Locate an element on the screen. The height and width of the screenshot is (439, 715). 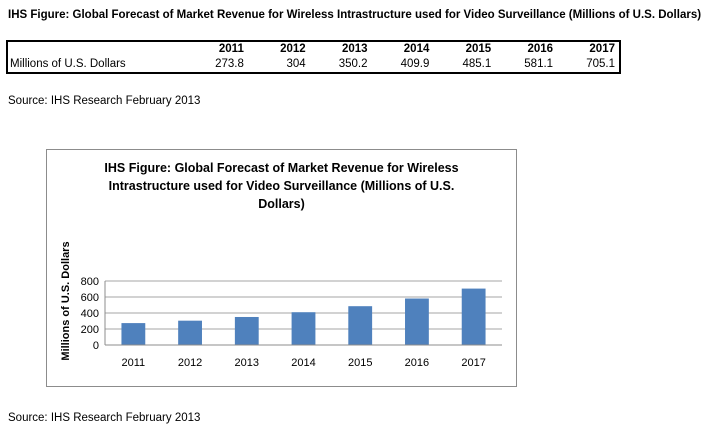
table-row-label: Millions of U.S. Dollars is located at coordinates (68, 64).